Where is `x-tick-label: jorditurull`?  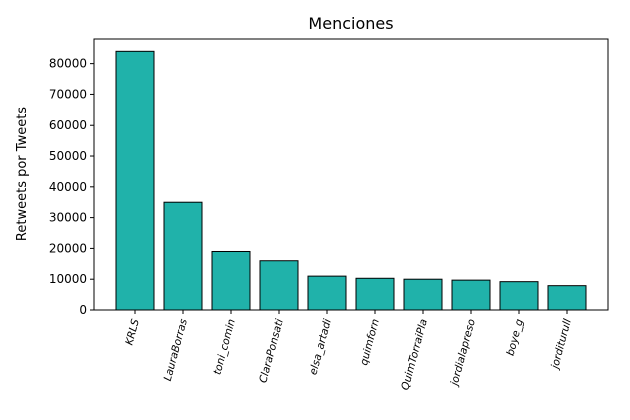 x-tick-label: jorditurull is located at coordinates (561, 345).